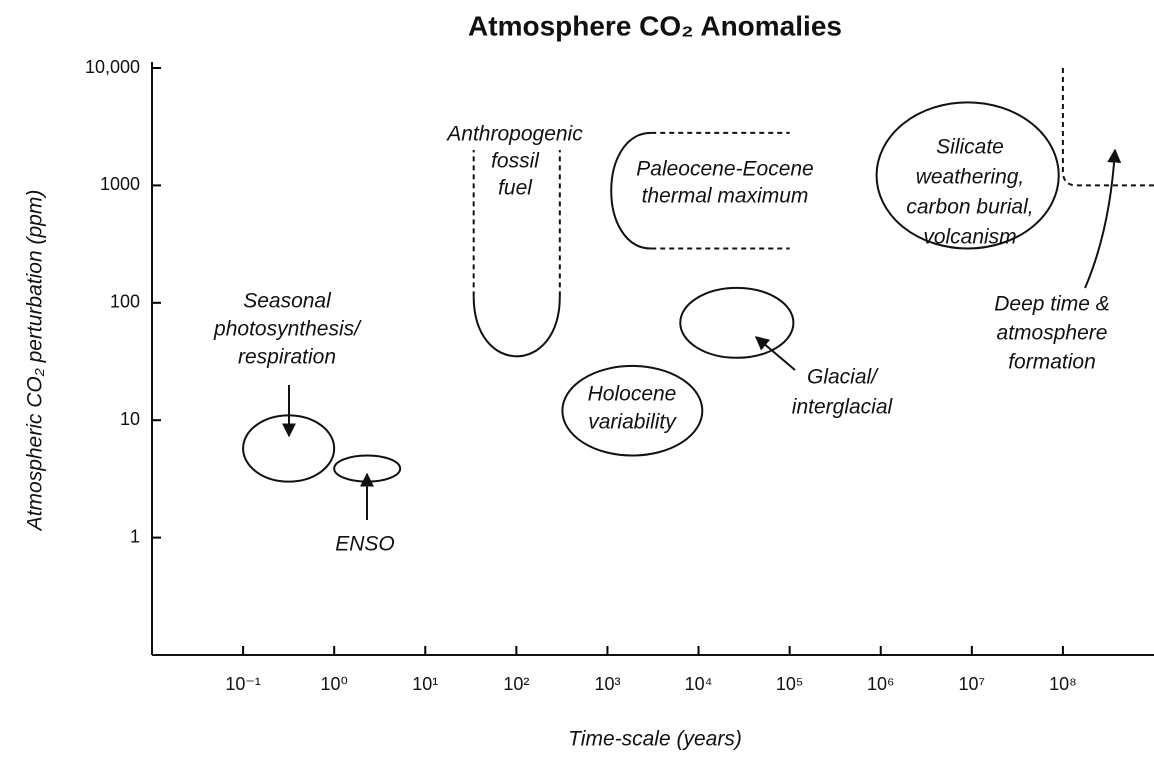  Describe the element at coordinates (112, 67) in the screenshot. I see `y-tick-label: 10,000` at that location.